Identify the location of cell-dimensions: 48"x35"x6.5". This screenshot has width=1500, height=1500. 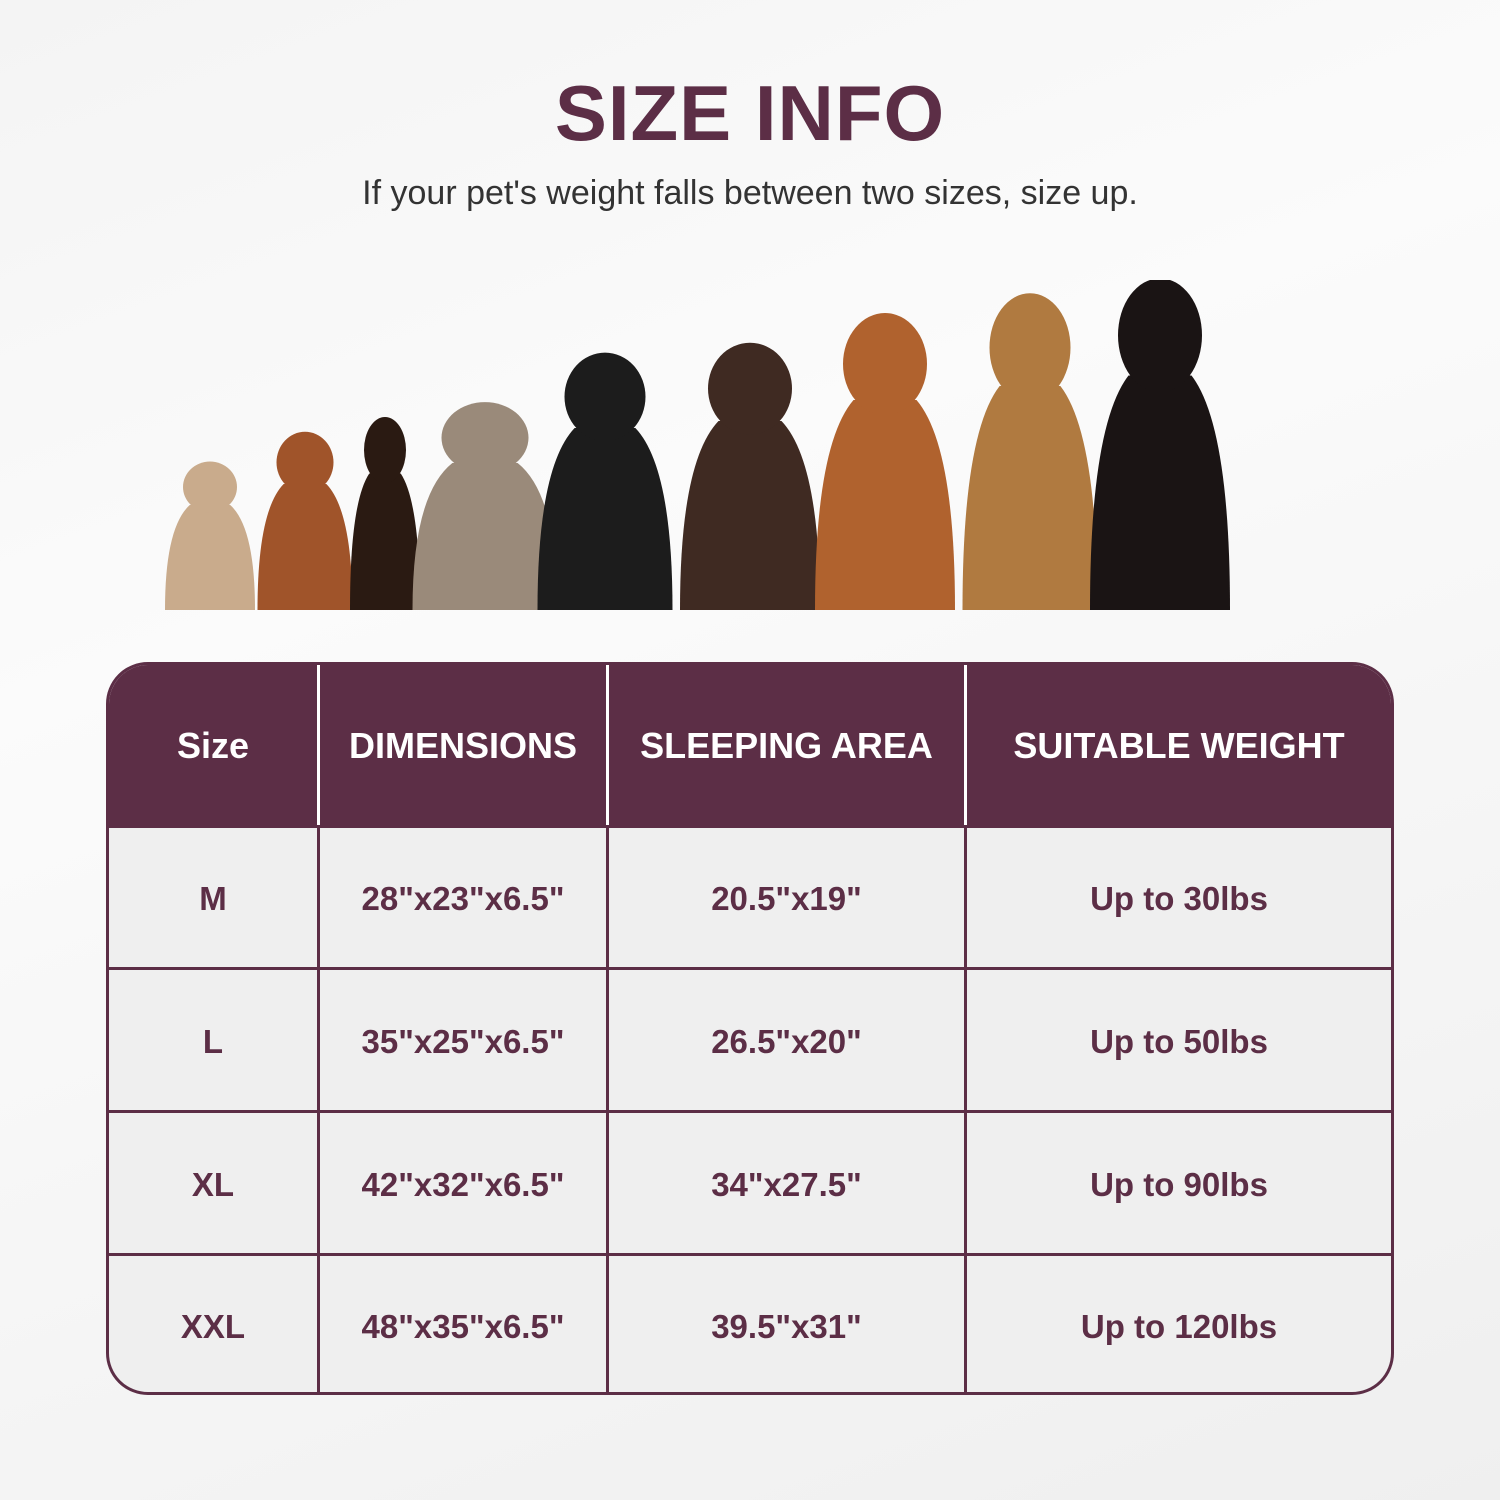
(464, 1322).